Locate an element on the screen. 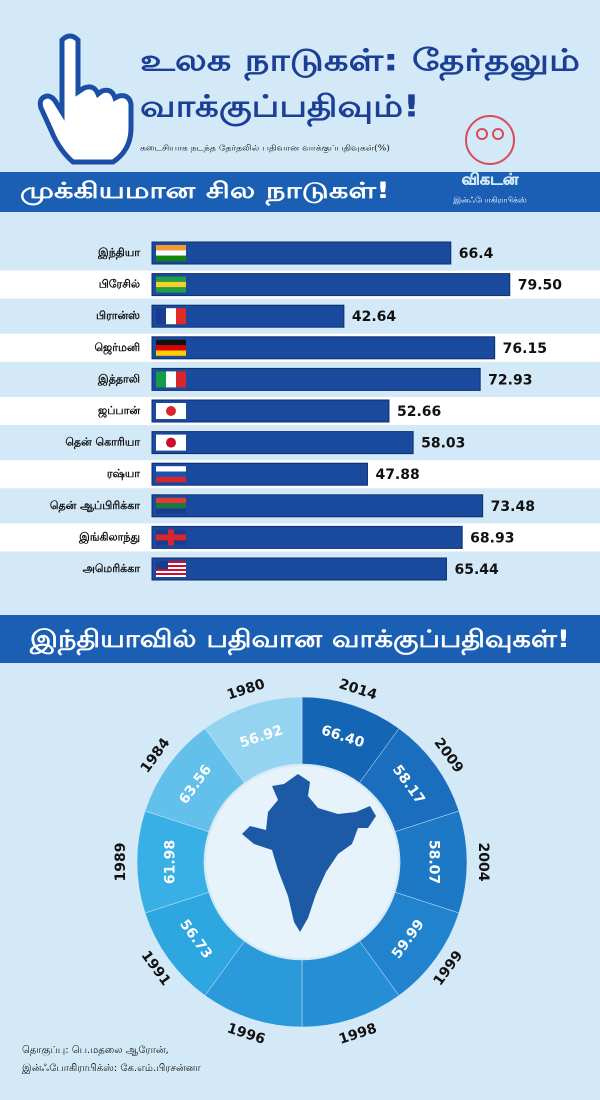 Image resolution: width=600 pixels, height=1100 pixels. category-label: தென் கொரியா is located at coordinates (102, 443).